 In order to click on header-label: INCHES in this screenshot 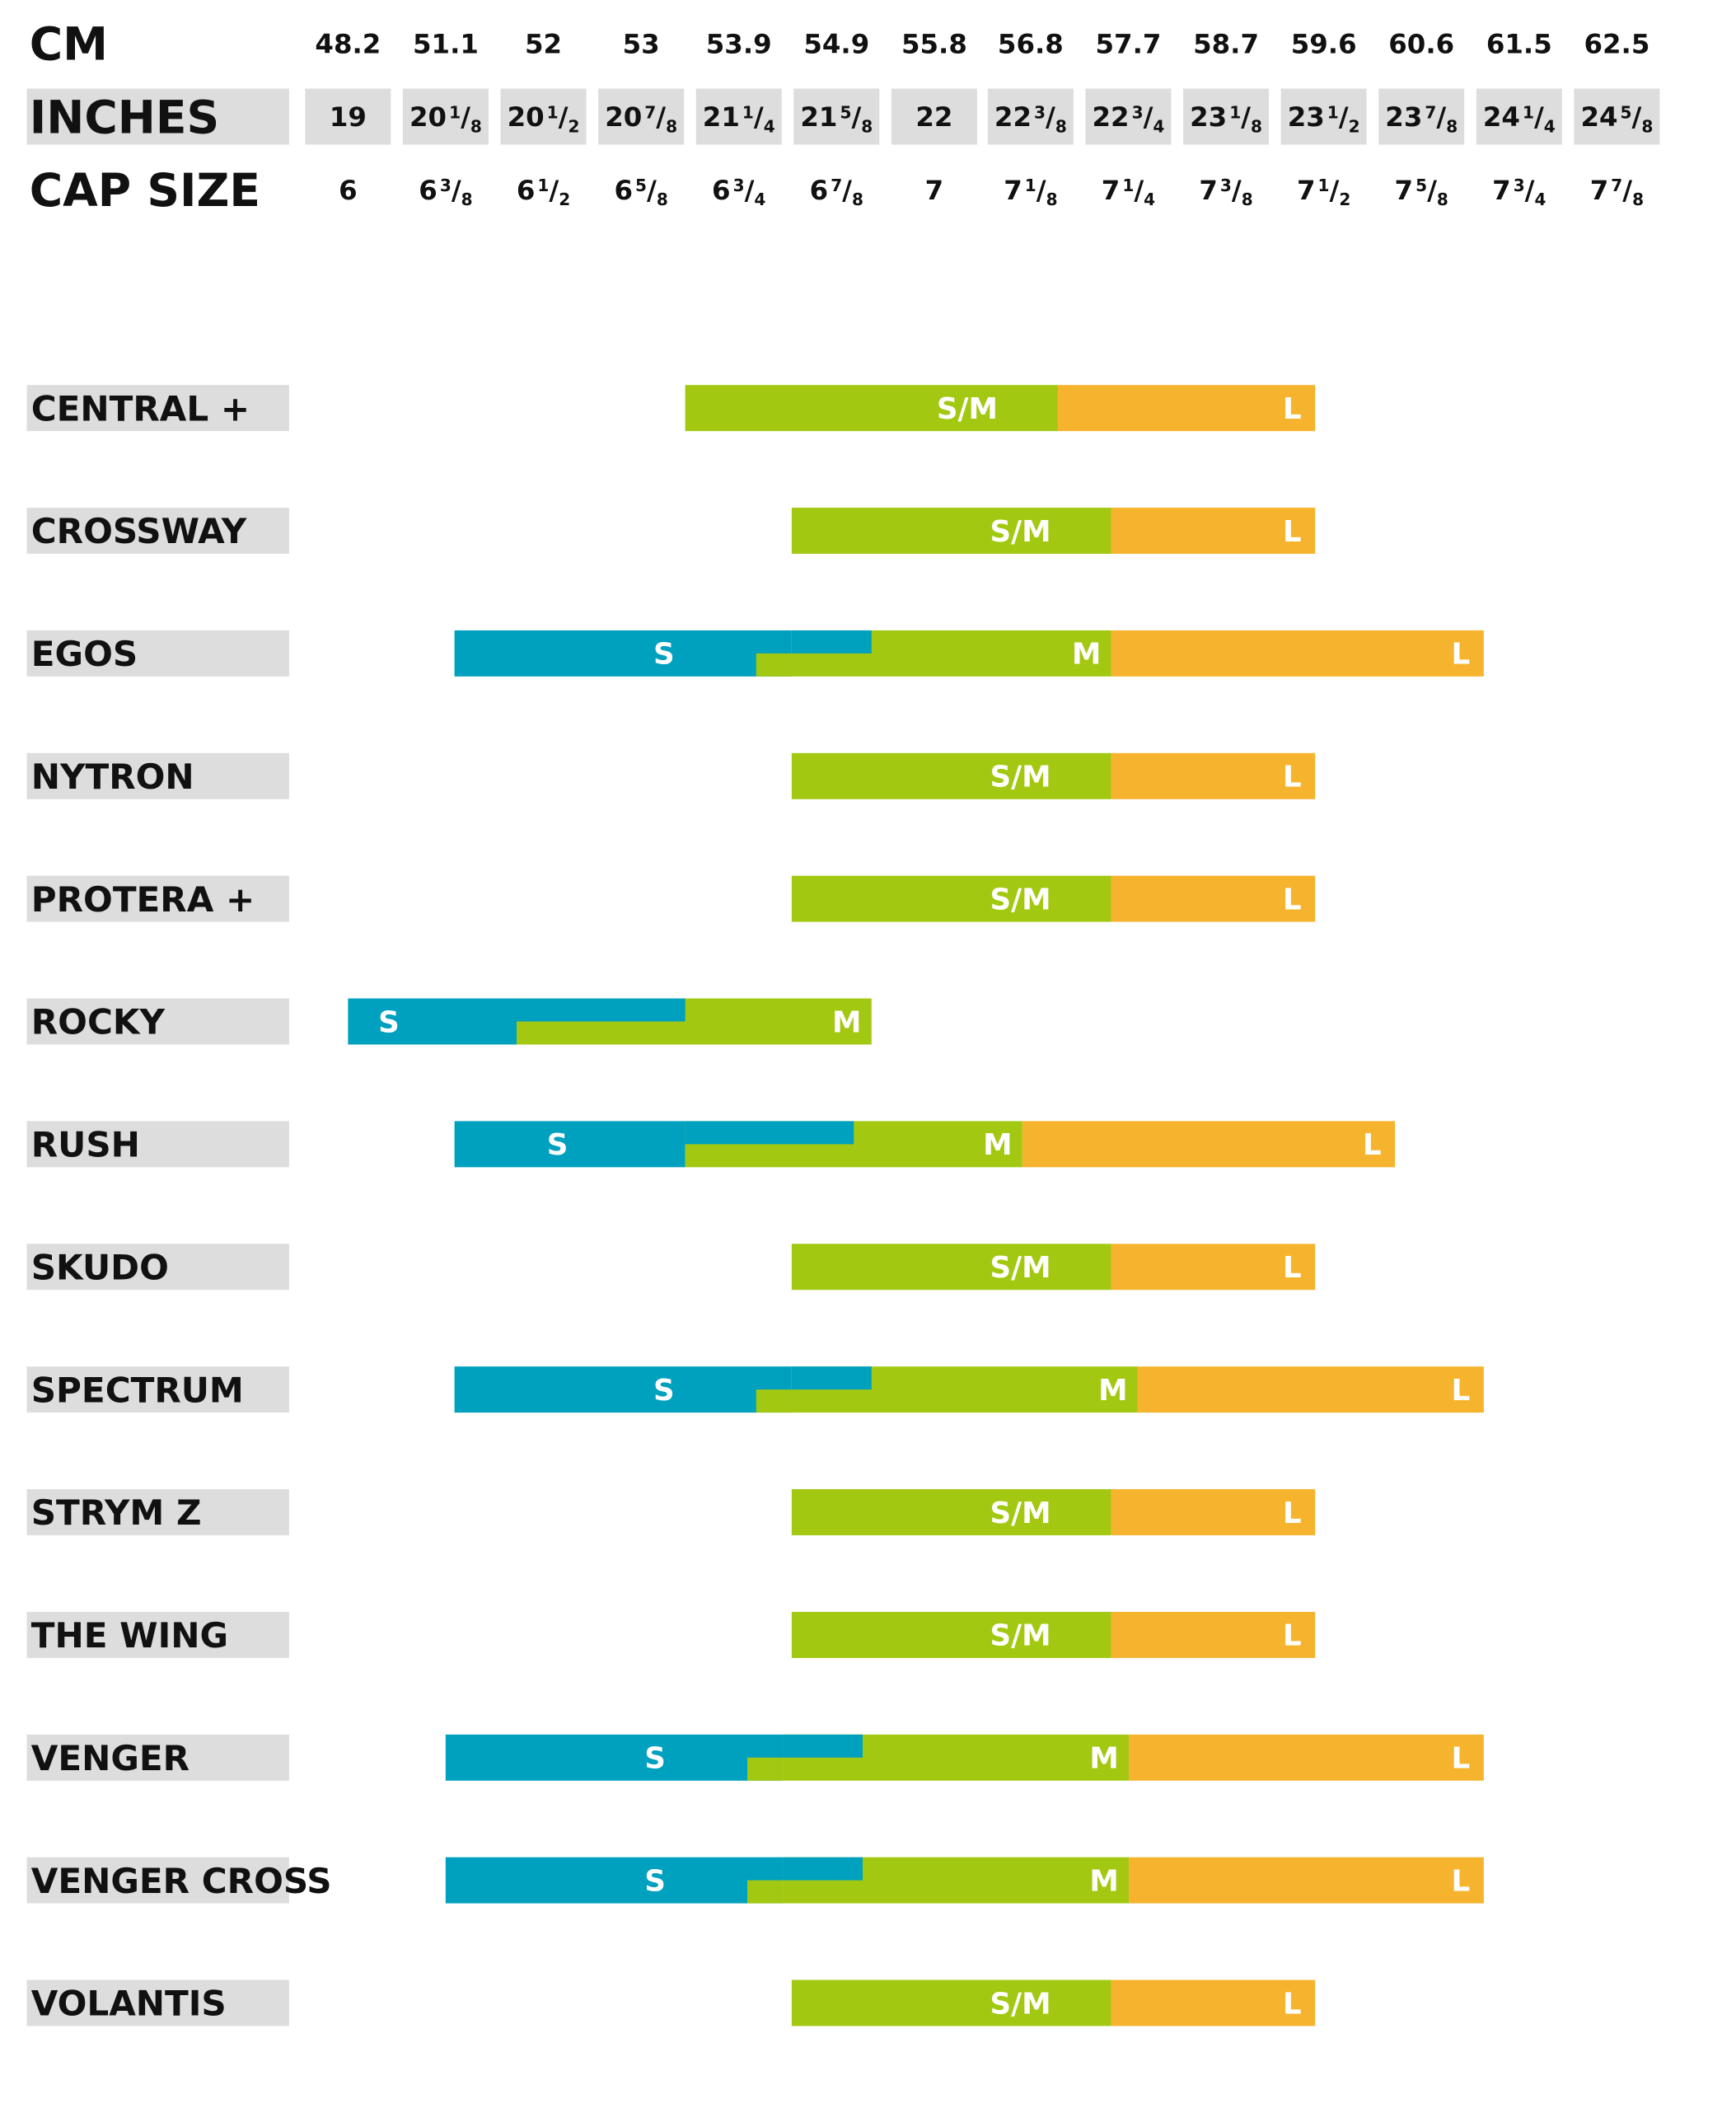, I will do `click(124, 117)`.